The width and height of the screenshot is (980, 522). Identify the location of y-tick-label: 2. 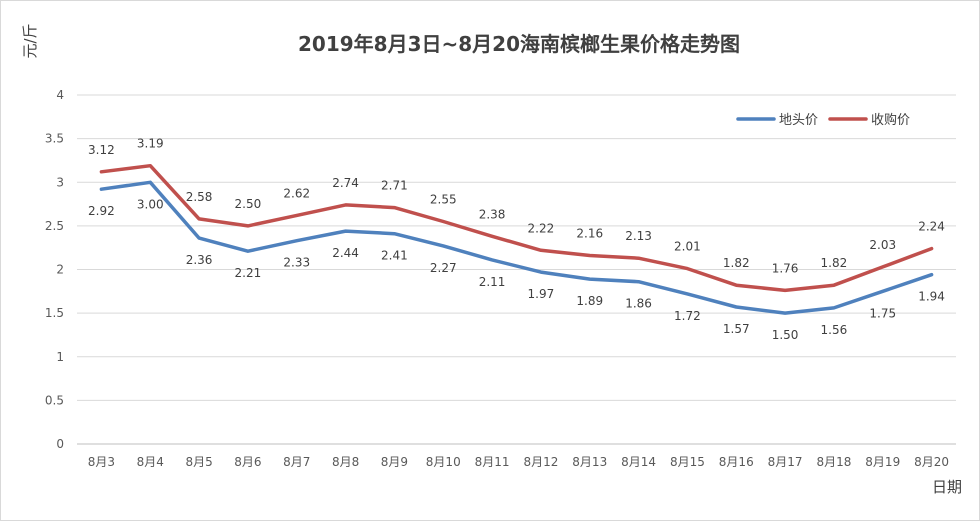
(60, 270).